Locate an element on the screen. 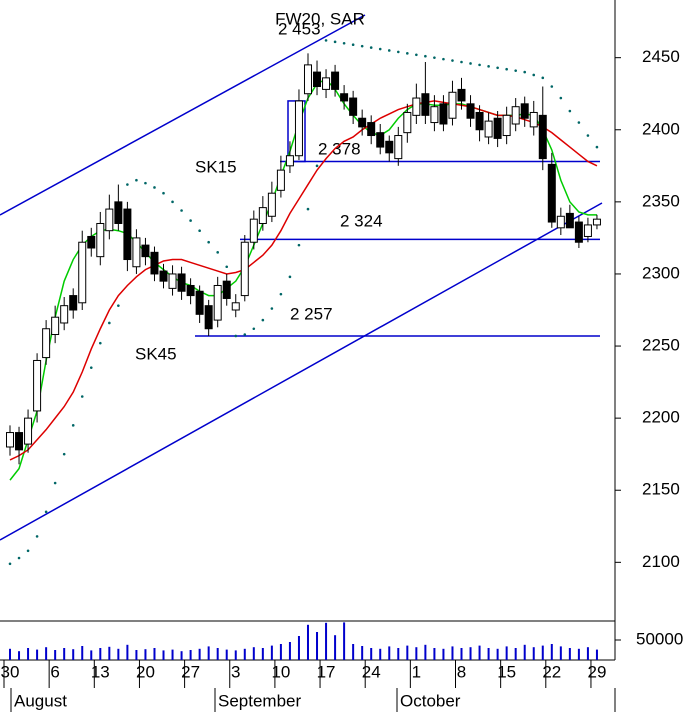 This screenshot has width=700, height=715. x-tick-label: 1 is located at coordinates (416, 671).